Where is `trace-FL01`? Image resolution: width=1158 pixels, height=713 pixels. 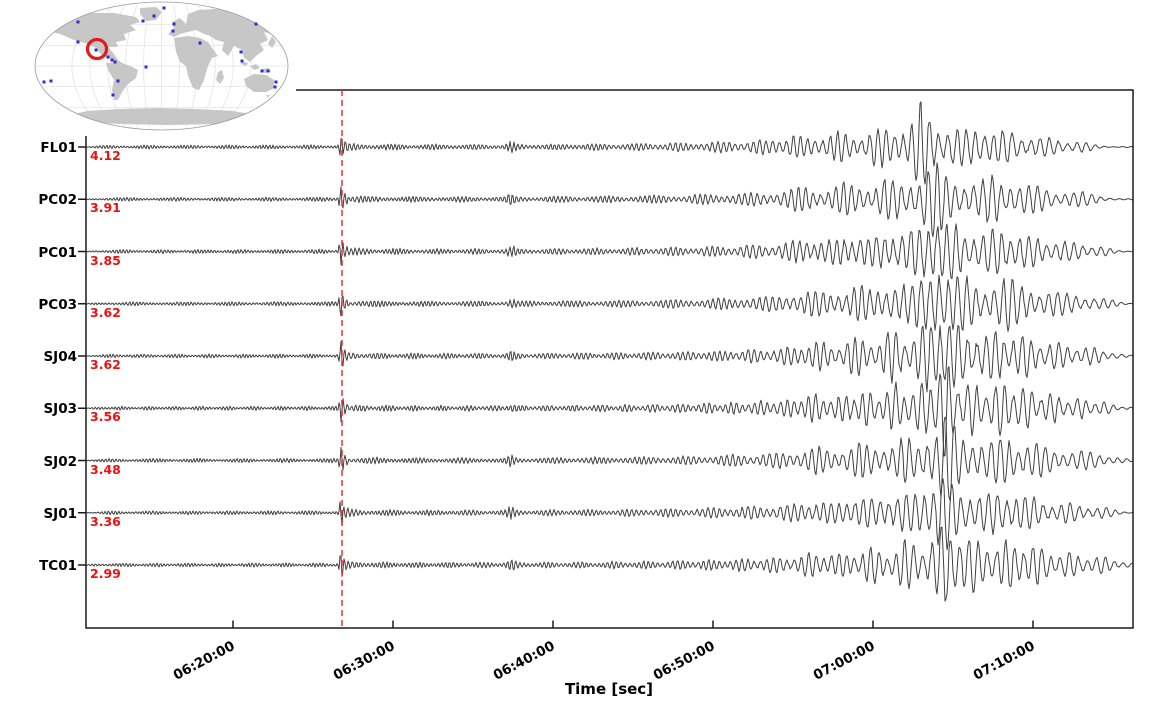
trace-FL01 is located at coordinates (609, 143).